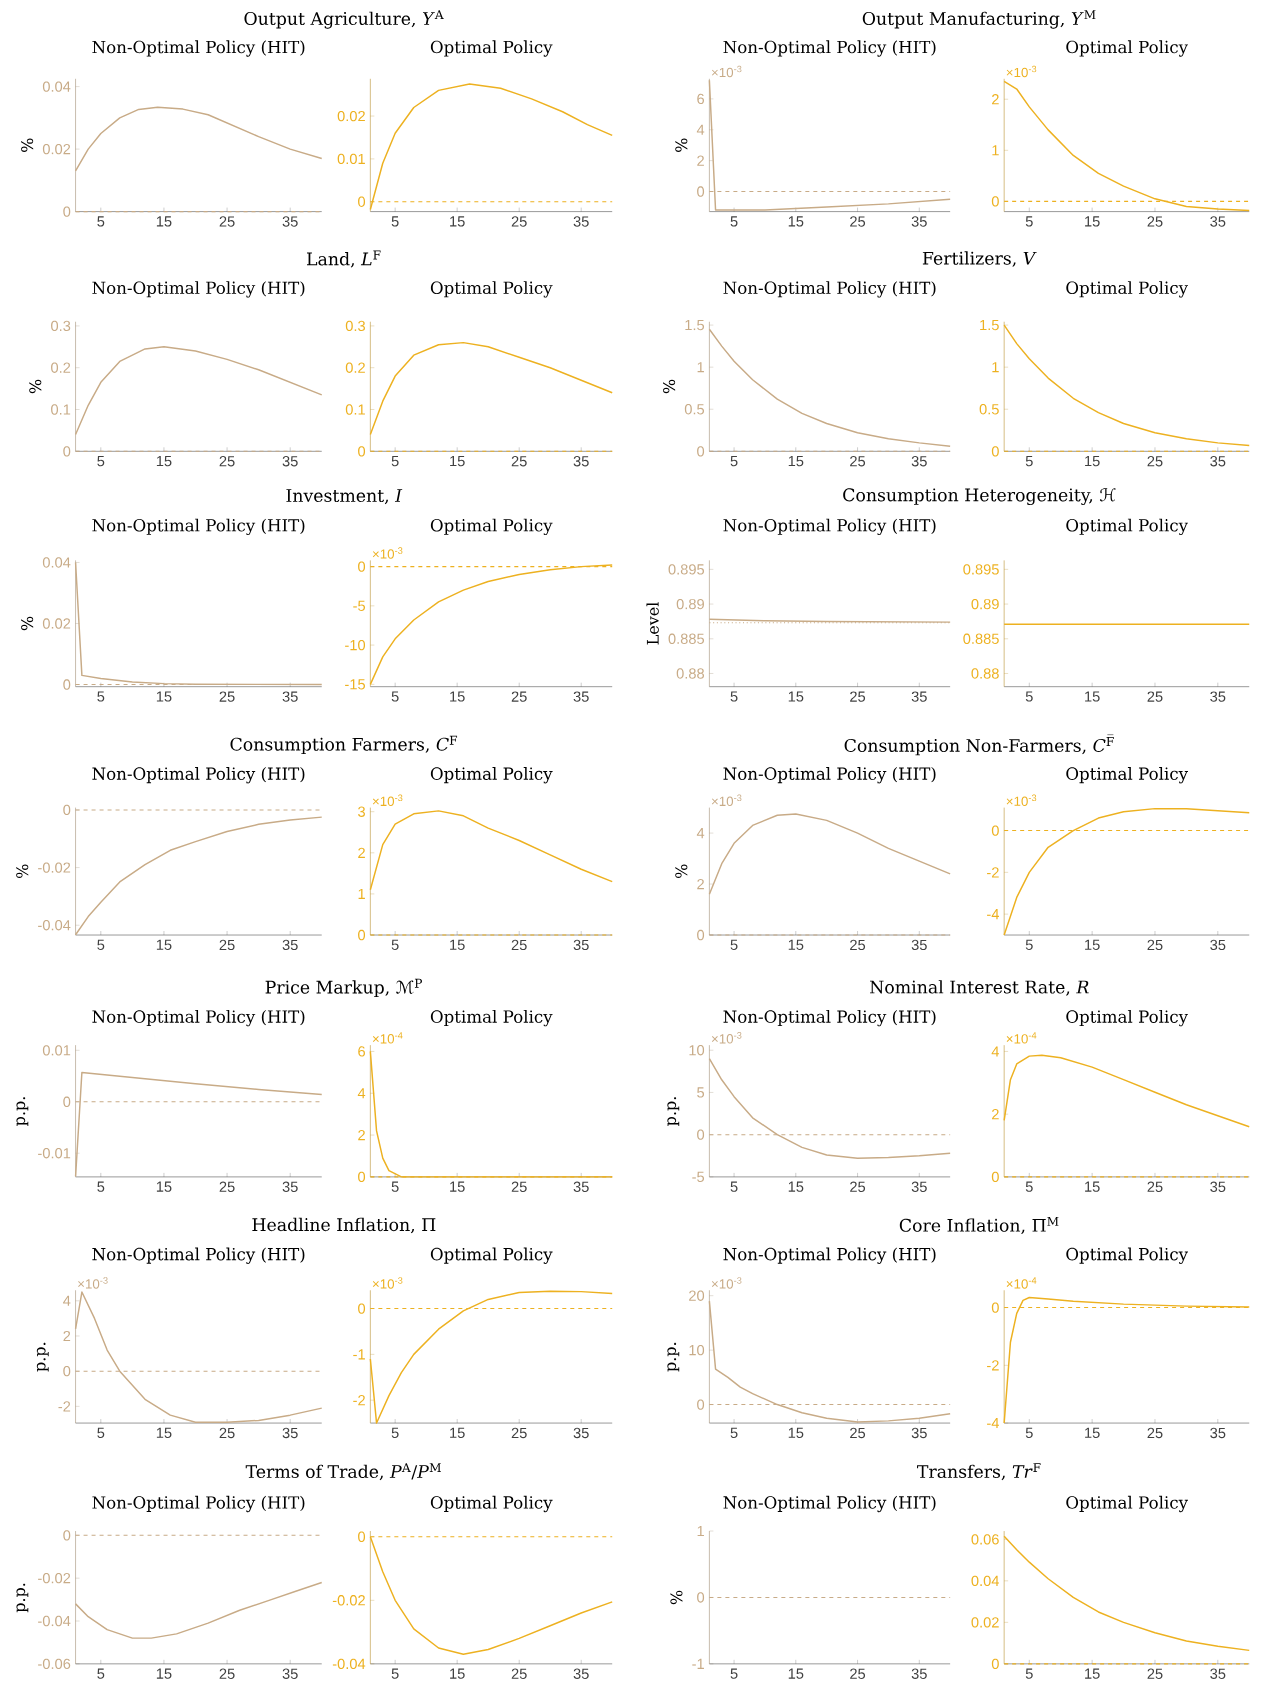 This screenshot has width=1268, height=1693. Describe the element at coordinates (993, 1423) in the screenshot. I see `y-tick-label: -4` at that location.